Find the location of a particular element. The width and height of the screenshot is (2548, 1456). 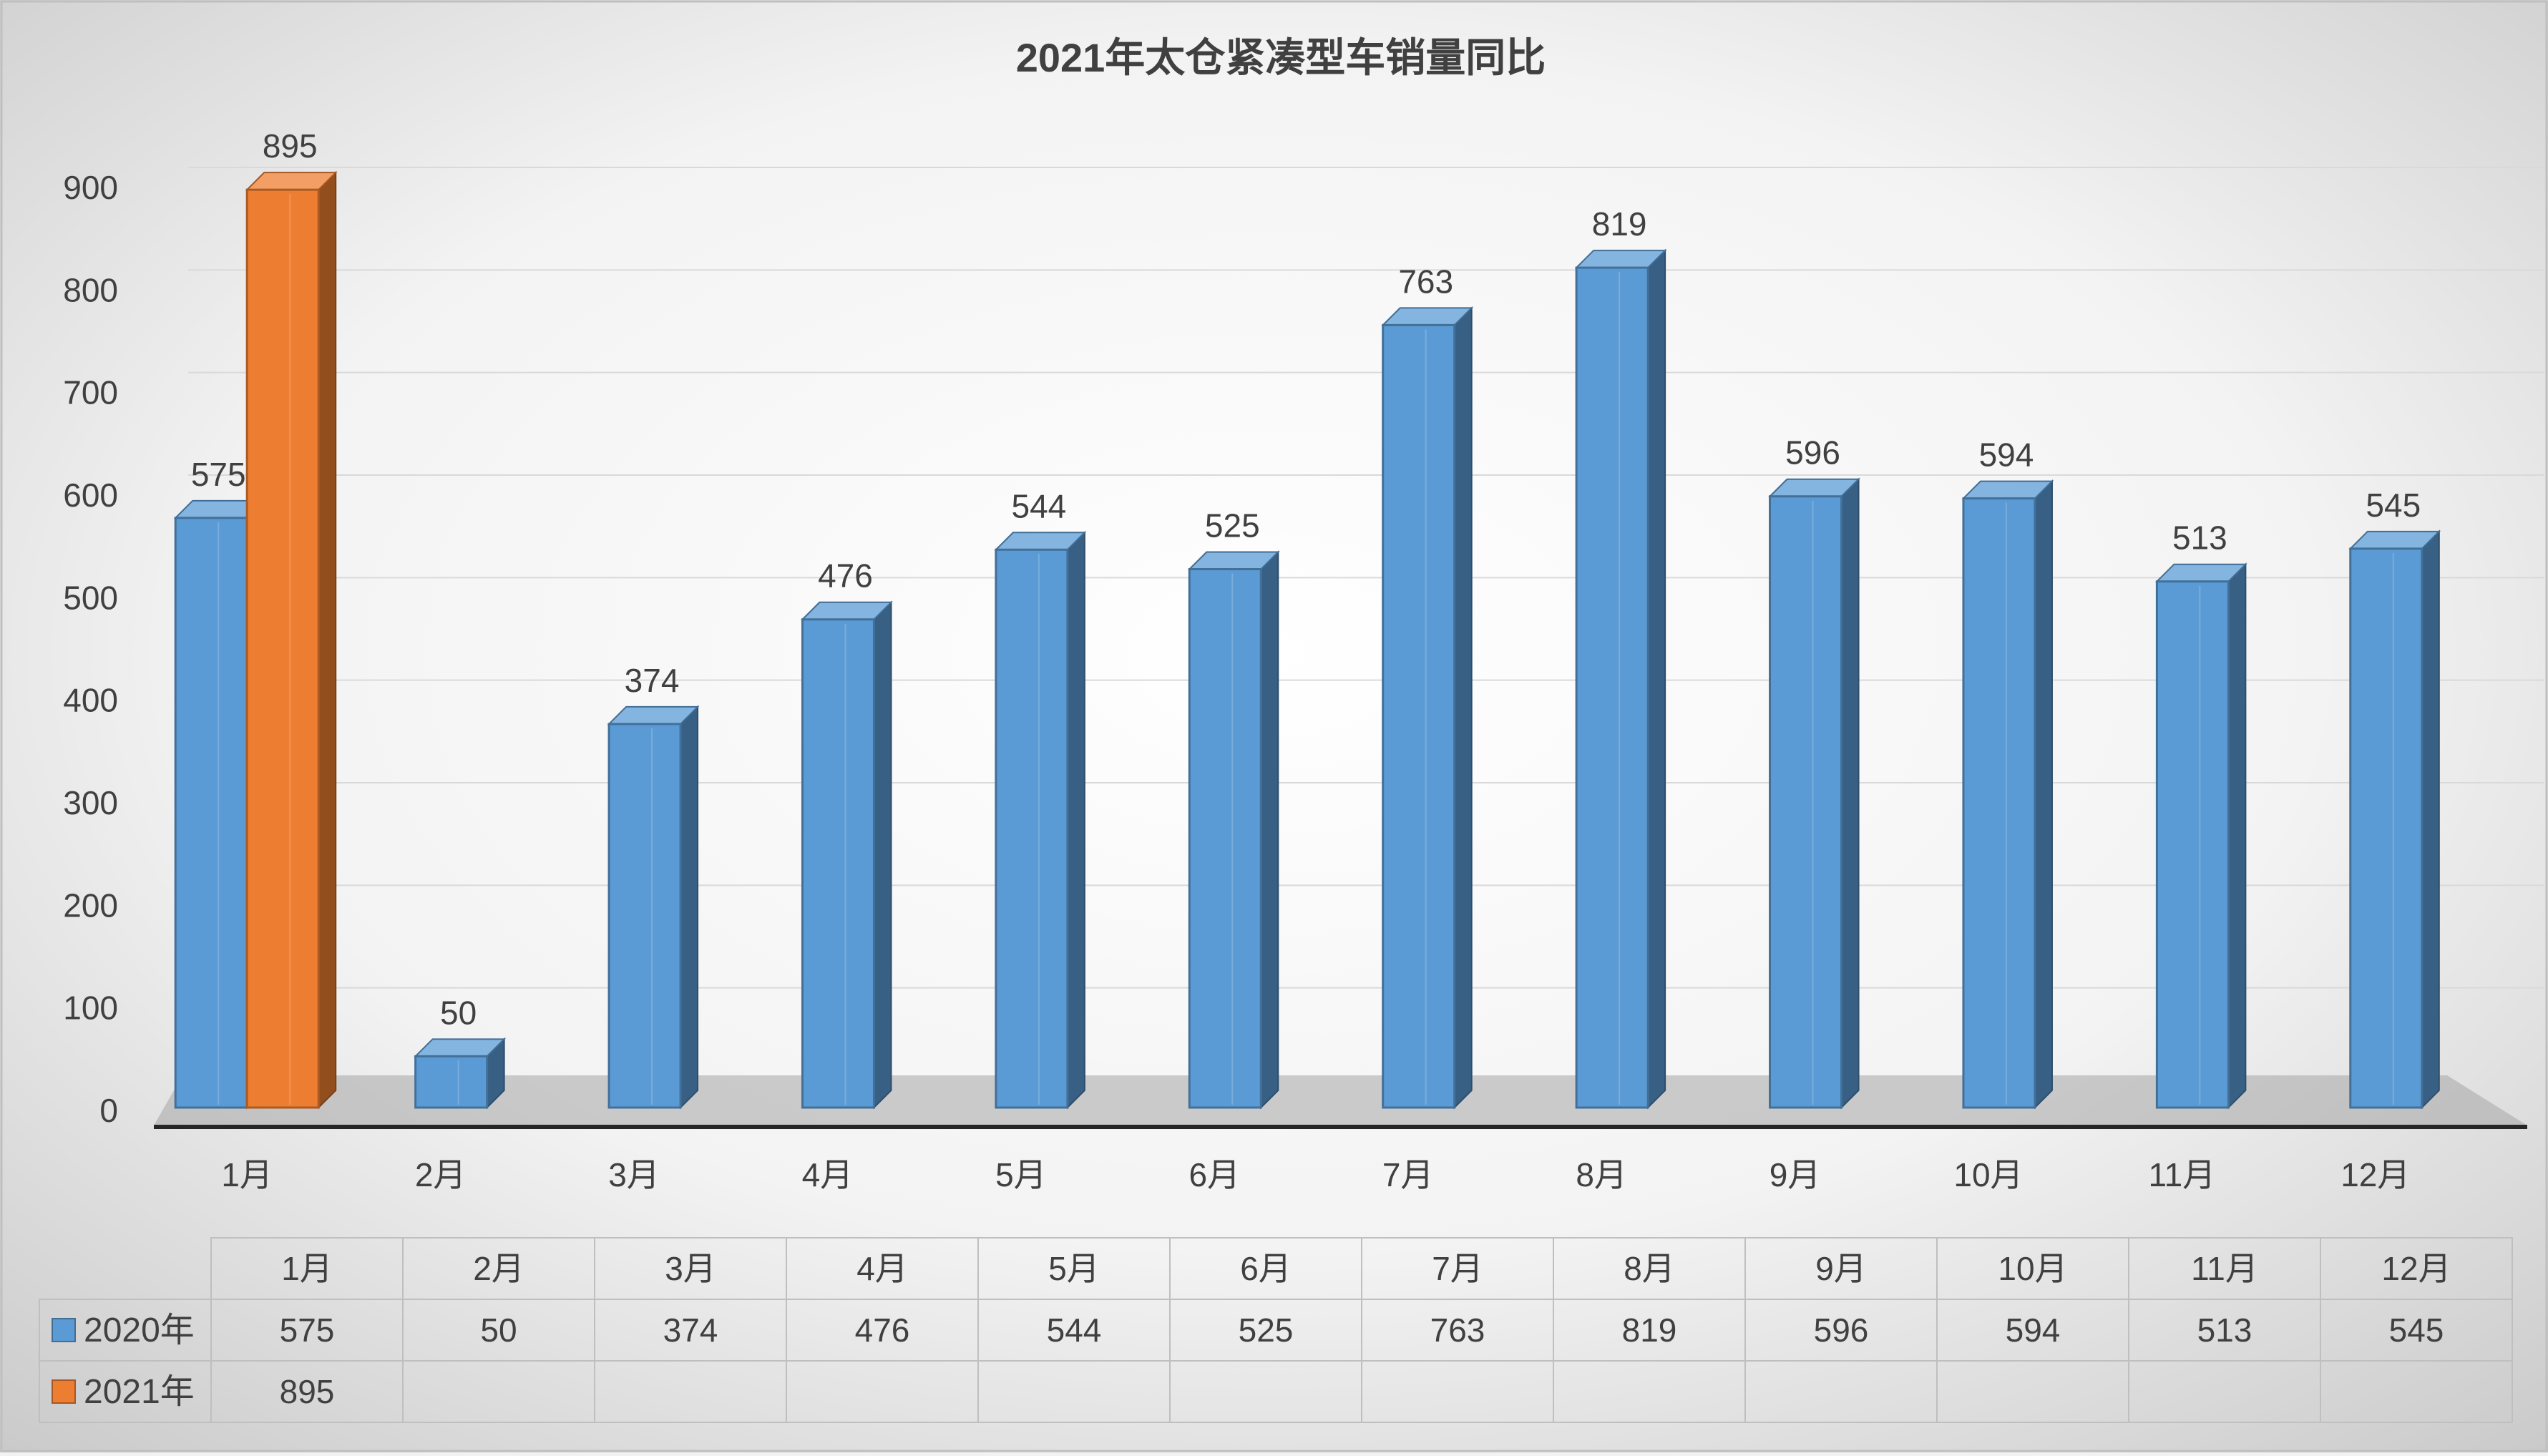

chart-floor is located at coordinates (1341, 1100).